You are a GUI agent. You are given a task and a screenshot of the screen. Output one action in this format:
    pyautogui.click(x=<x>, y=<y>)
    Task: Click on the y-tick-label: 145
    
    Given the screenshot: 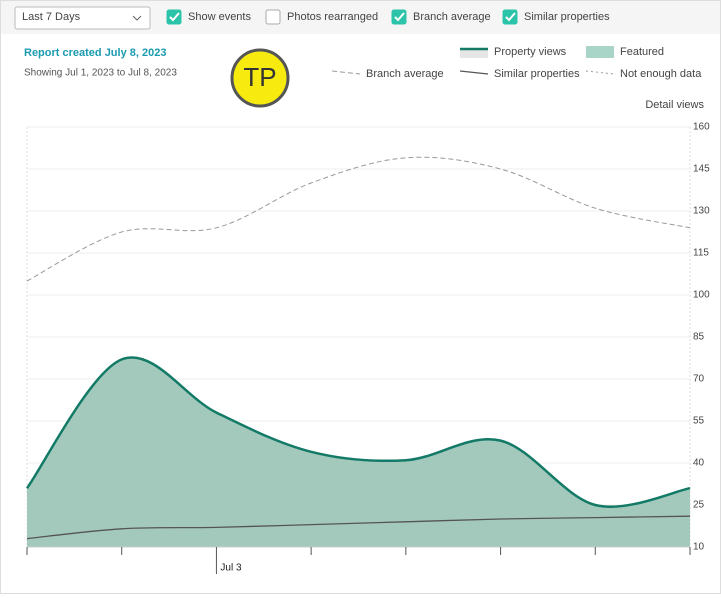 What is the action you would take?
    pyautogui.click(x=701, y=169)
    